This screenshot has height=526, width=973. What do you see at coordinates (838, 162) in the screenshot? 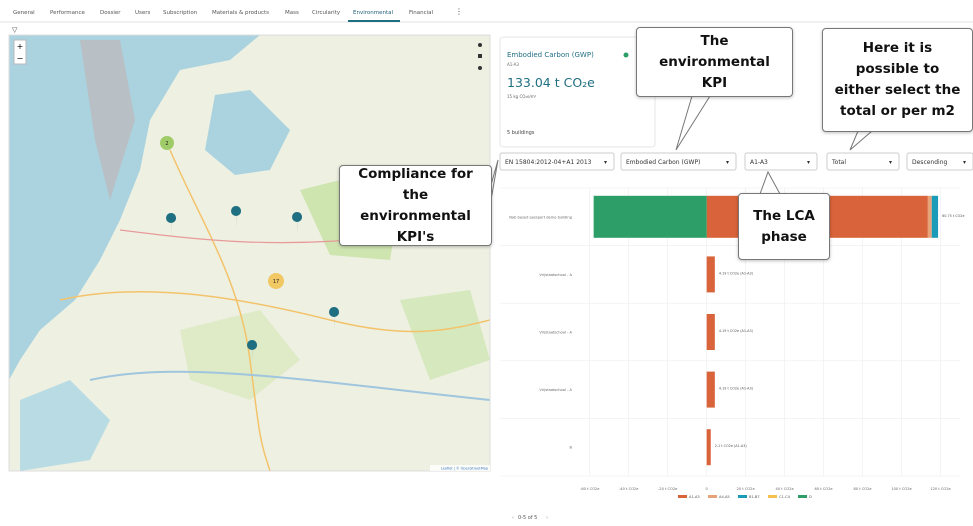
I see `dropdown-value: Total` at bounding box center [838, 162].